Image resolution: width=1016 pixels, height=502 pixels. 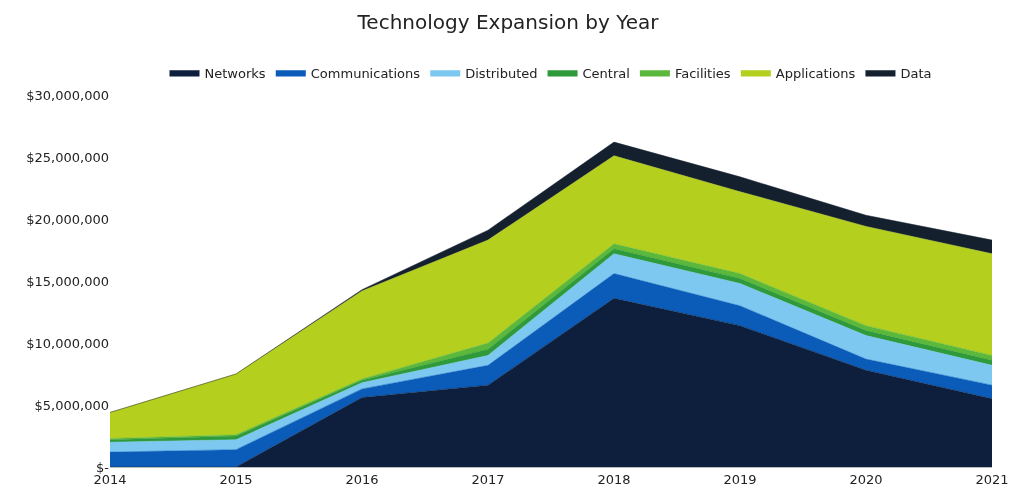 What do you see at coordinates (362, 479) in the screenshot?
I see `x-tick-label: 2016` at bounding box center [362, 479].